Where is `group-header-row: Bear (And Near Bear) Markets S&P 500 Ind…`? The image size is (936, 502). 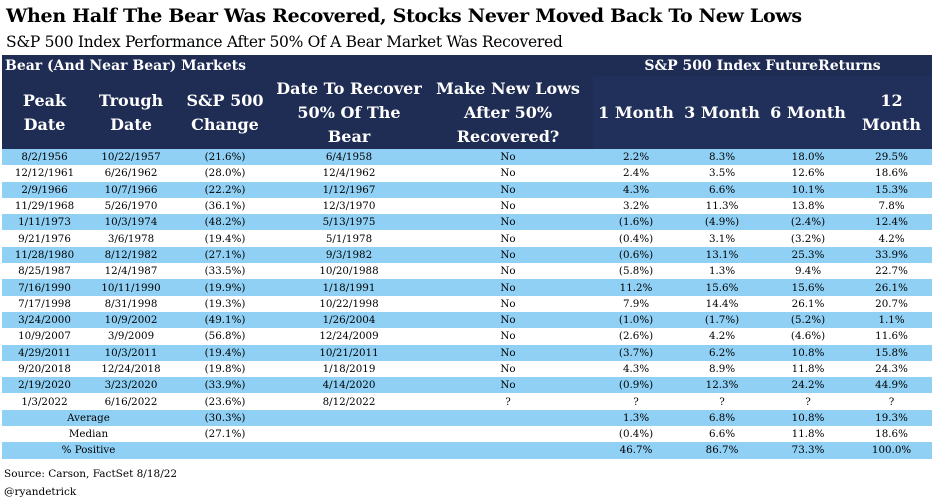 group-header-row: Bear (And Near Bear) Markets S&P 500 Ind… is located at coordinates (467, 65).